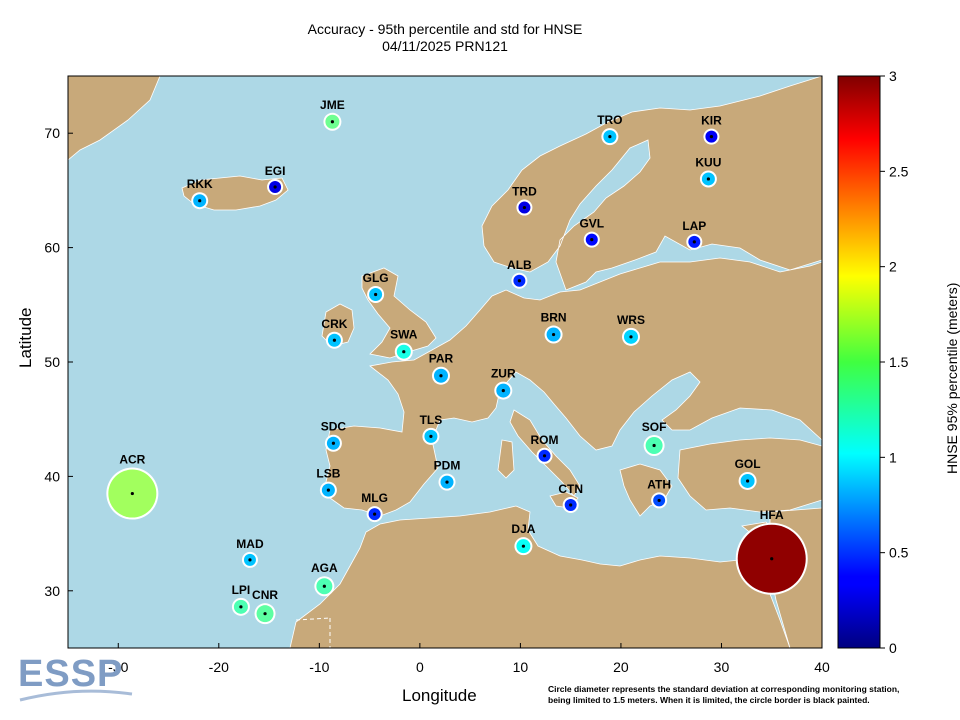  I want to click on station-swa: SWA, so click(404, 344).